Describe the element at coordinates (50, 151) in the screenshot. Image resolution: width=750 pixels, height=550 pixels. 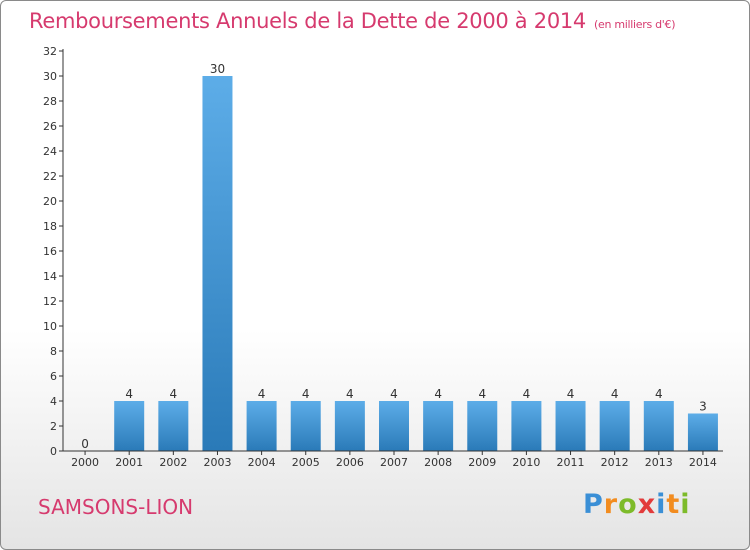
I see `y-tick-label-24: 24` at that location.